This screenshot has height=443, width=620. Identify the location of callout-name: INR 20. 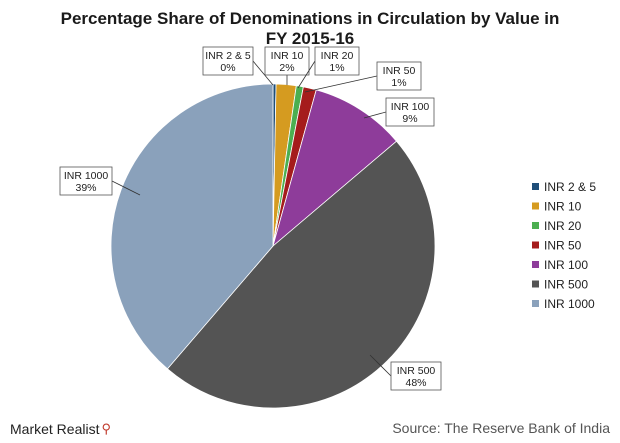
(337, 56).